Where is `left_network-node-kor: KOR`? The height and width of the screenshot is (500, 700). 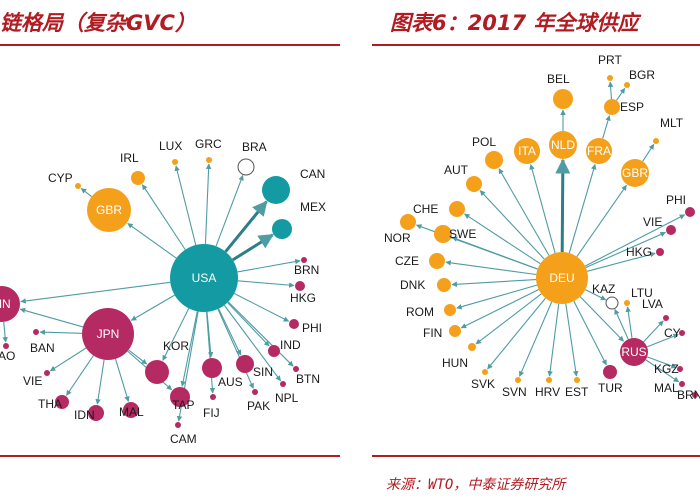
left_network-node-kor: KOR is located at coordinates (167, 361).